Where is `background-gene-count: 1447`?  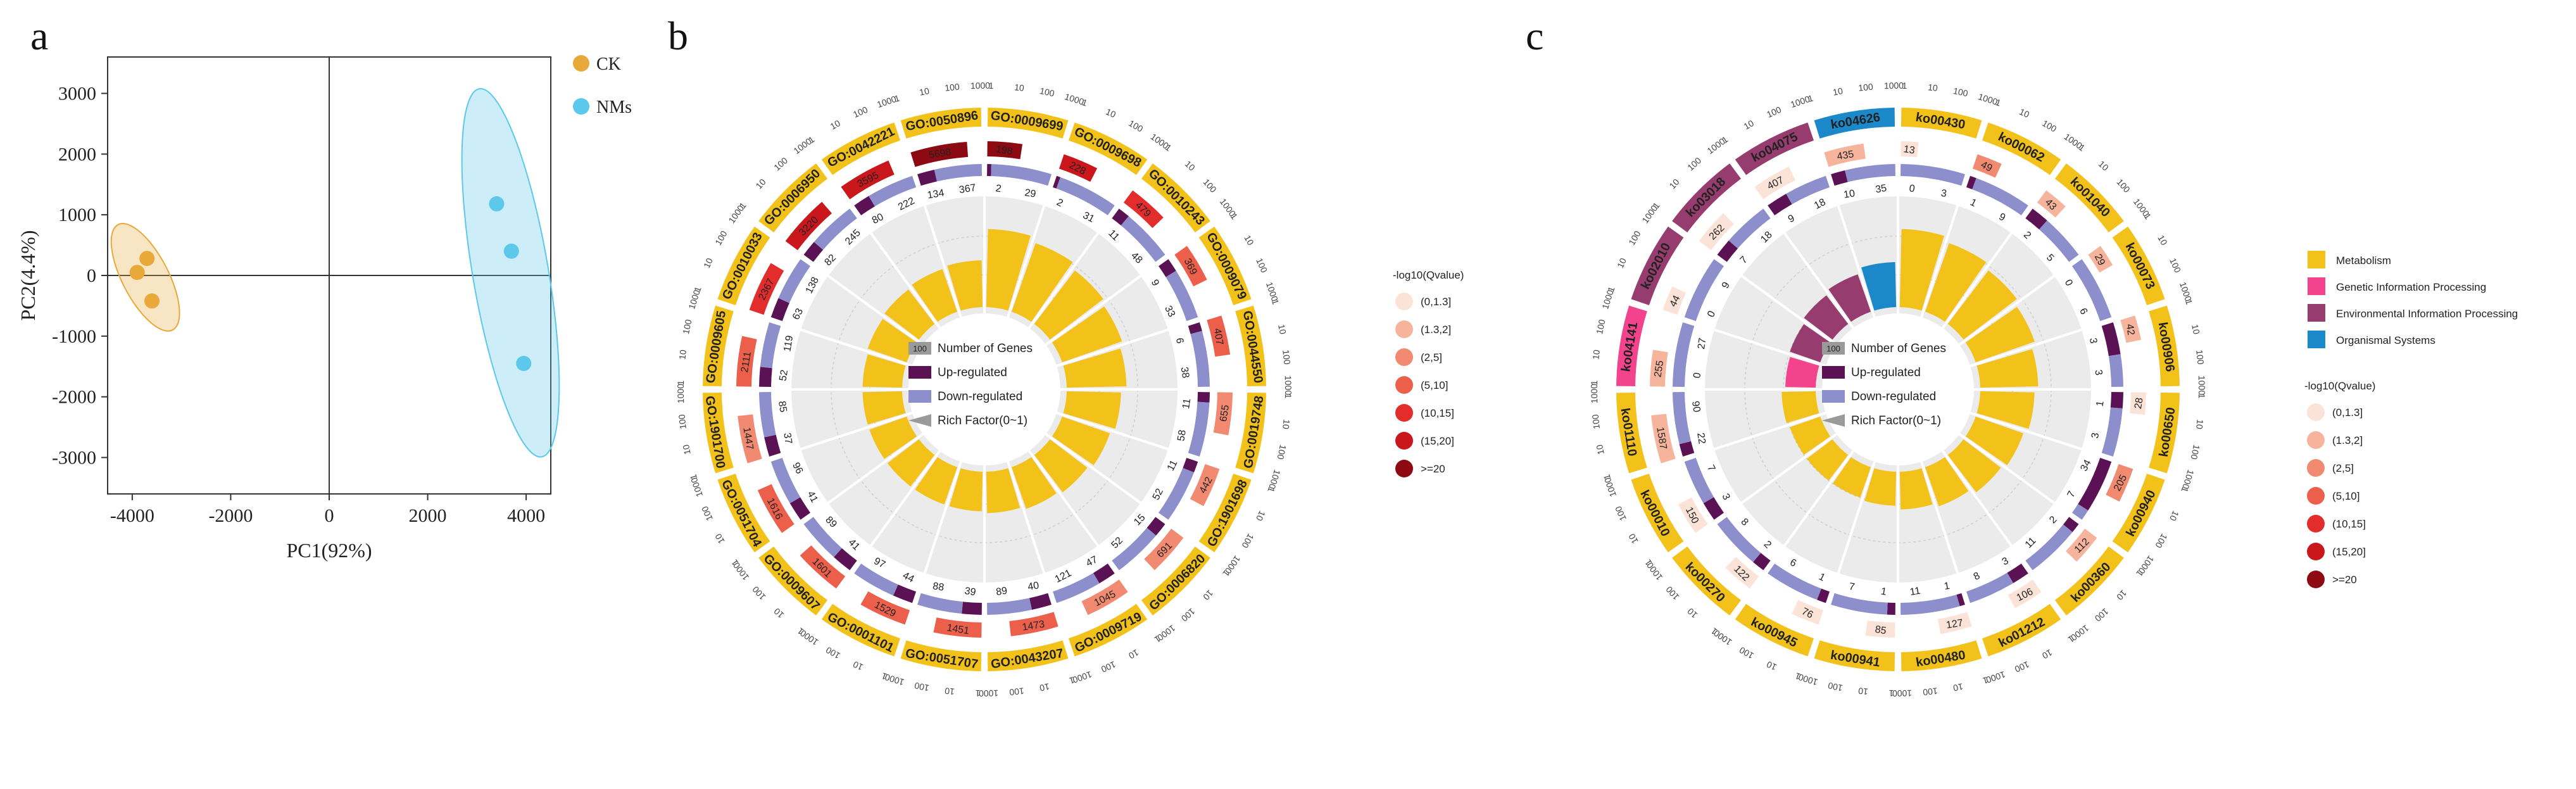
background-gene-count: 1447 is located at coordinates (748, 439).